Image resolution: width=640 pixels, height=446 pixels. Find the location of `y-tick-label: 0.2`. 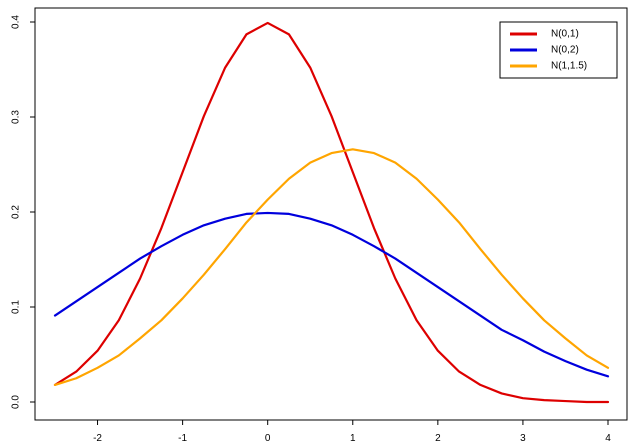

y-tick-label: 0.2 is located at coordinates (16, 212).